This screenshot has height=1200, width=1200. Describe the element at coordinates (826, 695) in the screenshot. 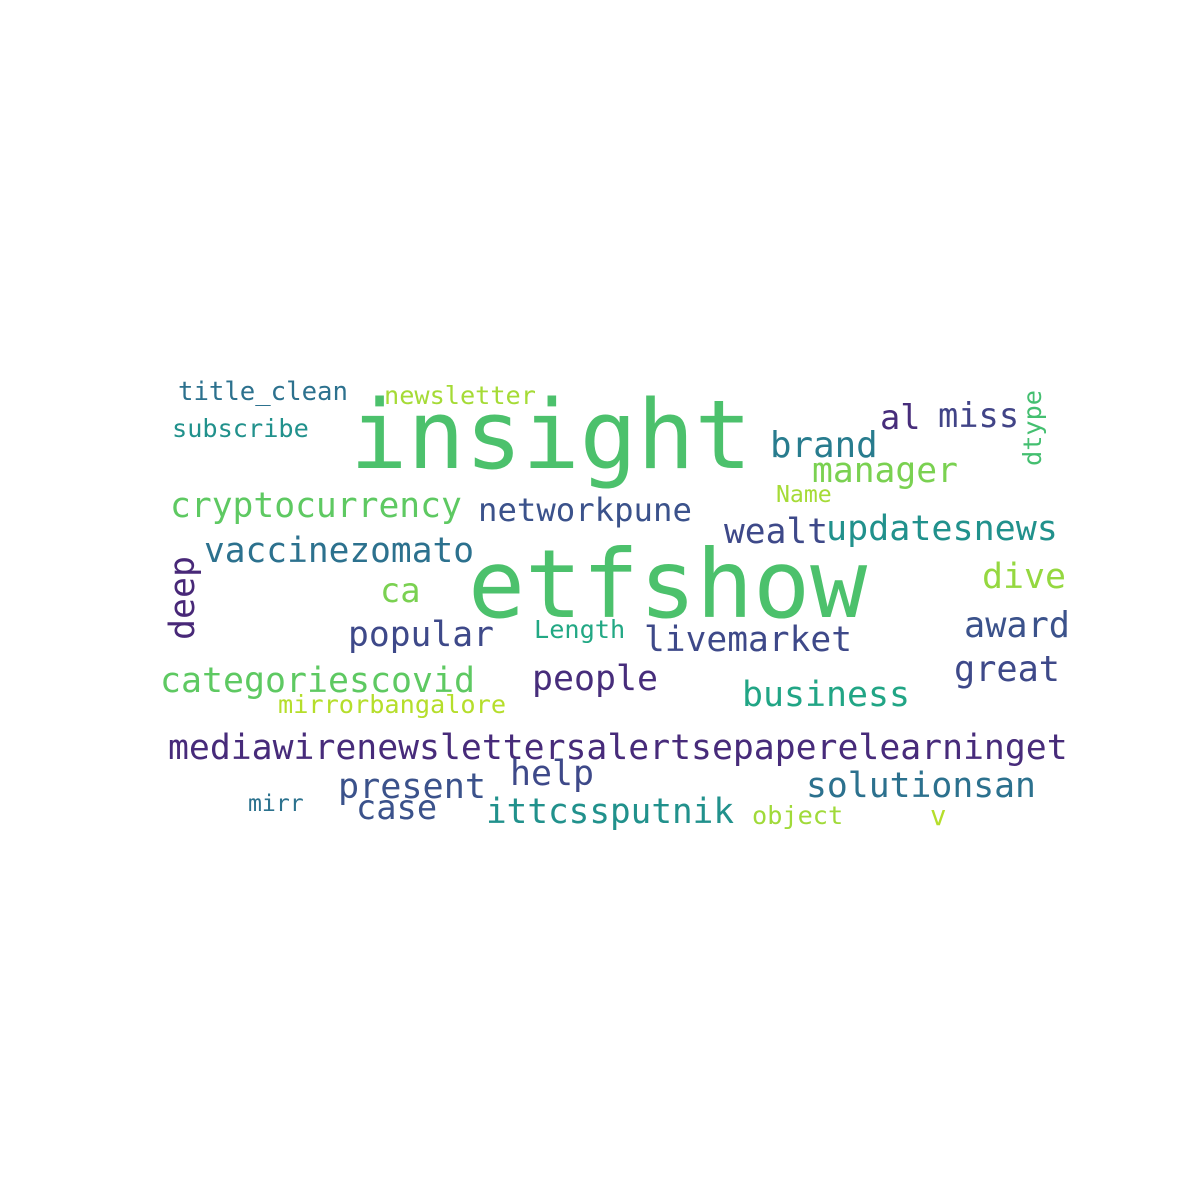

I see `word: business` at that location.